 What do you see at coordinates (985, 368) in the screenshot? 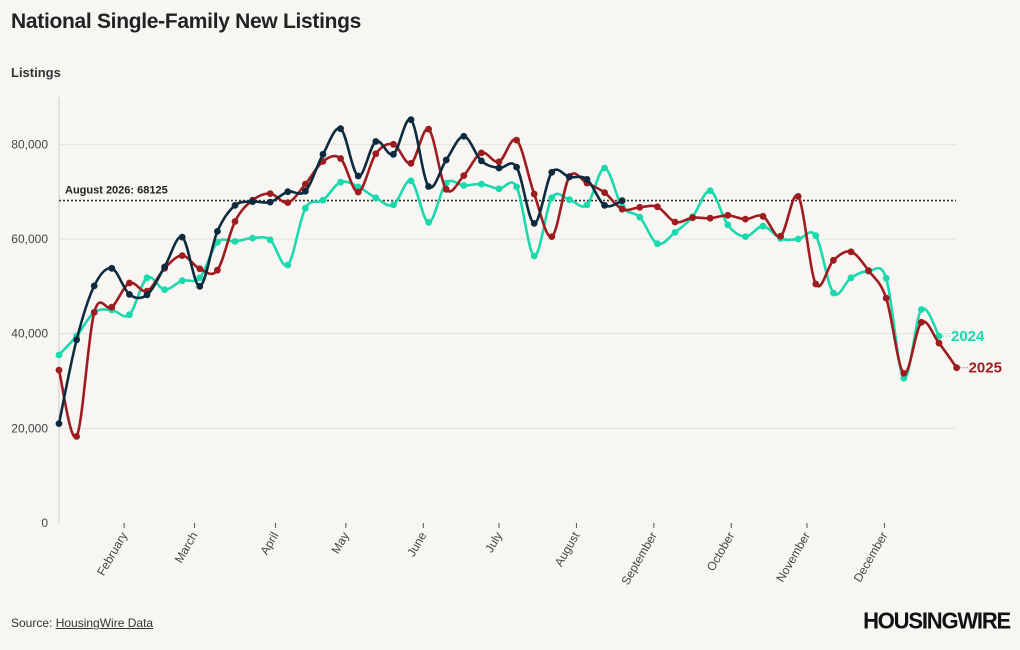
I see `series-2025-end-label: 2025` at bounding box center [985, 368].